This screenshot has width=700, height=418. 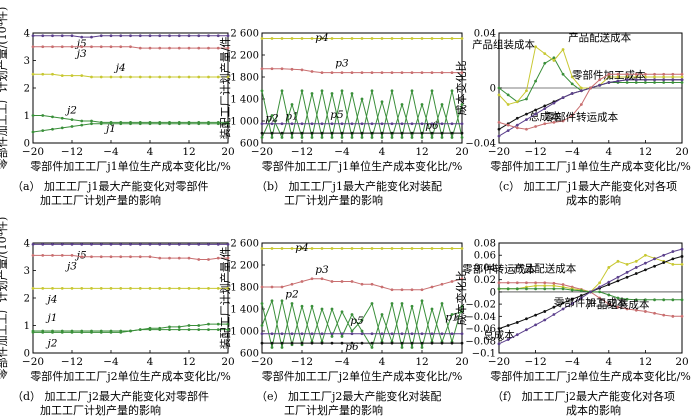 I want to click on y-tick-label: 600, so click(x=249, y=144).